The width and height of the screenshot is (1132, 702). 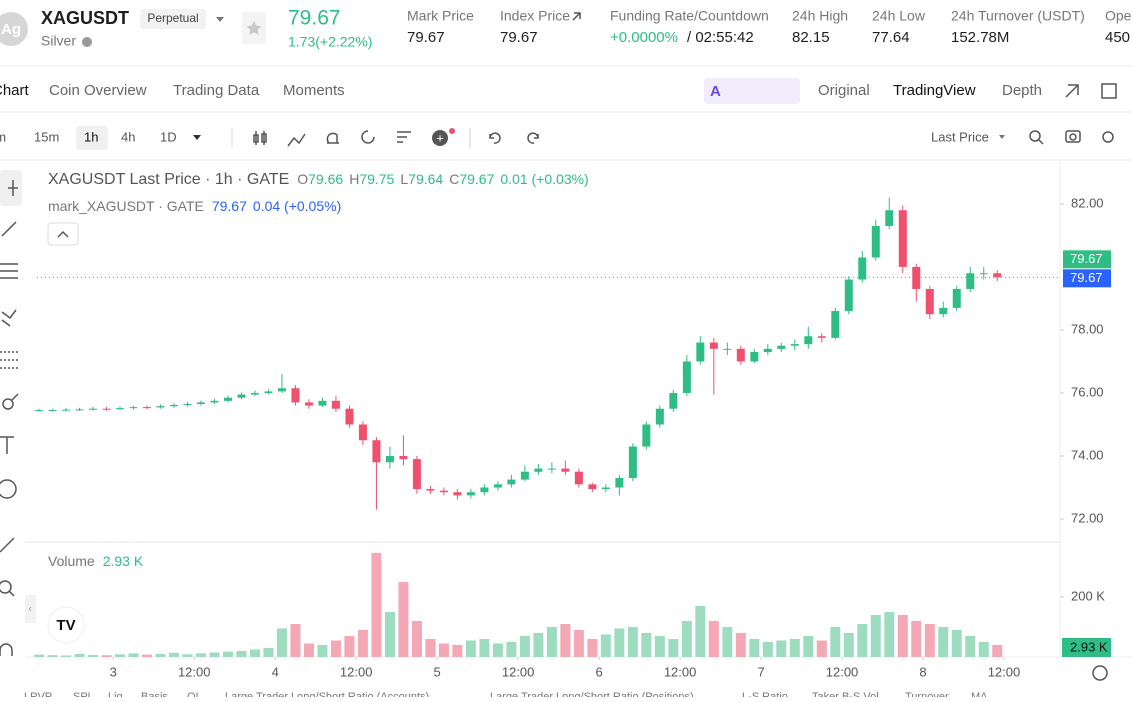 What do you see at coordinates (3, 136) in the screenshot?
I see `interval: 5m` at bounding box center [3, 136].